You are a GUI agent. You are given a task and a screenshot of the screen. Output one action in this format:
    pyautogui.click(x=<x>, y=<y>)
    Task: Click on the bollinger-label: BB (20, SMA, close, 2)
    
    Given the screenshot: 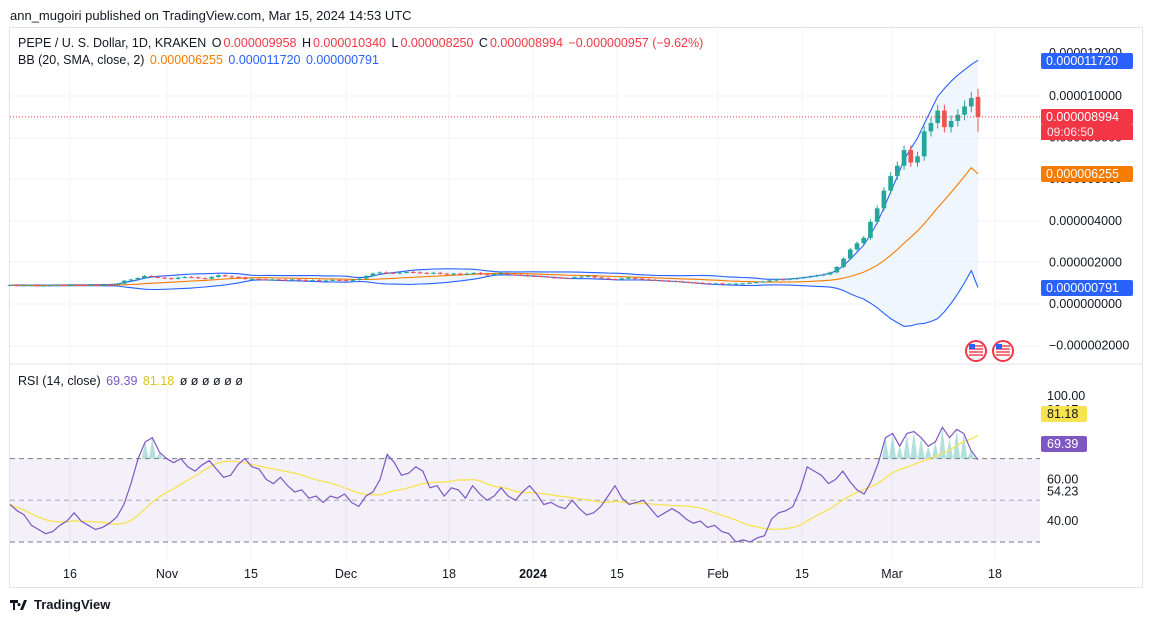 What is the action you would take?
    pyautogui.click(x=81, y=60)
    